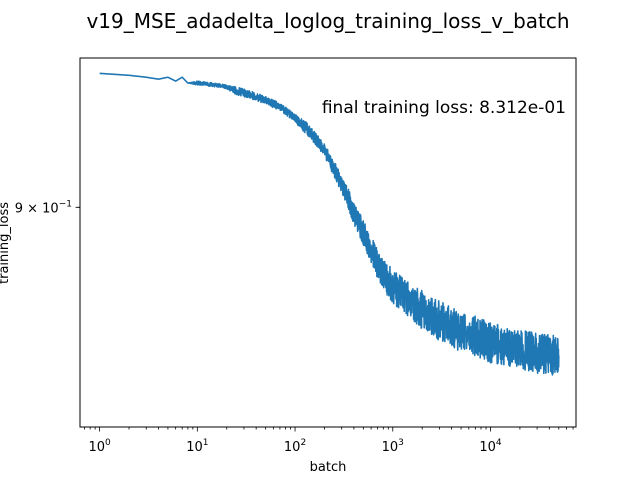 The height and width of the screenshot is (480, 640). What do you see at coordinates (444, 108) in the screenshot?
I see `final-loss-annotation: final training loss: 8.312e-01` at bounding box center [444, 108].